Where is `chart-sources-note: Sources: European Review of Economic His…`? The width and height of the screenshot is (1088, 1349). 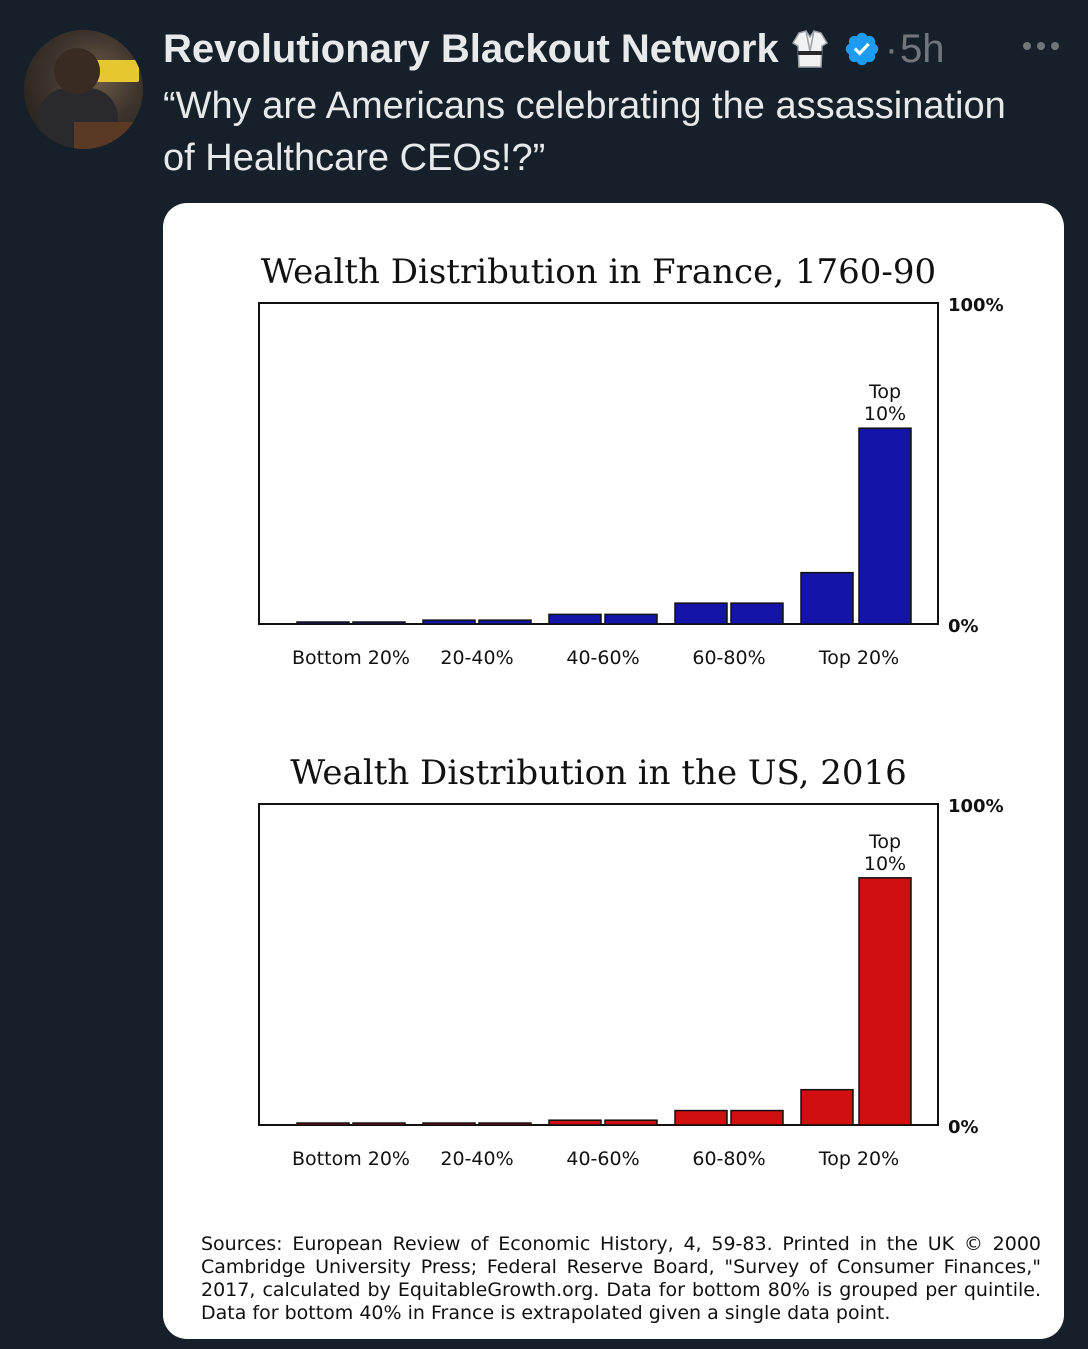 chart-sources-note: Sources: European Review of Economic His… is located at coordinates (621, 1278).